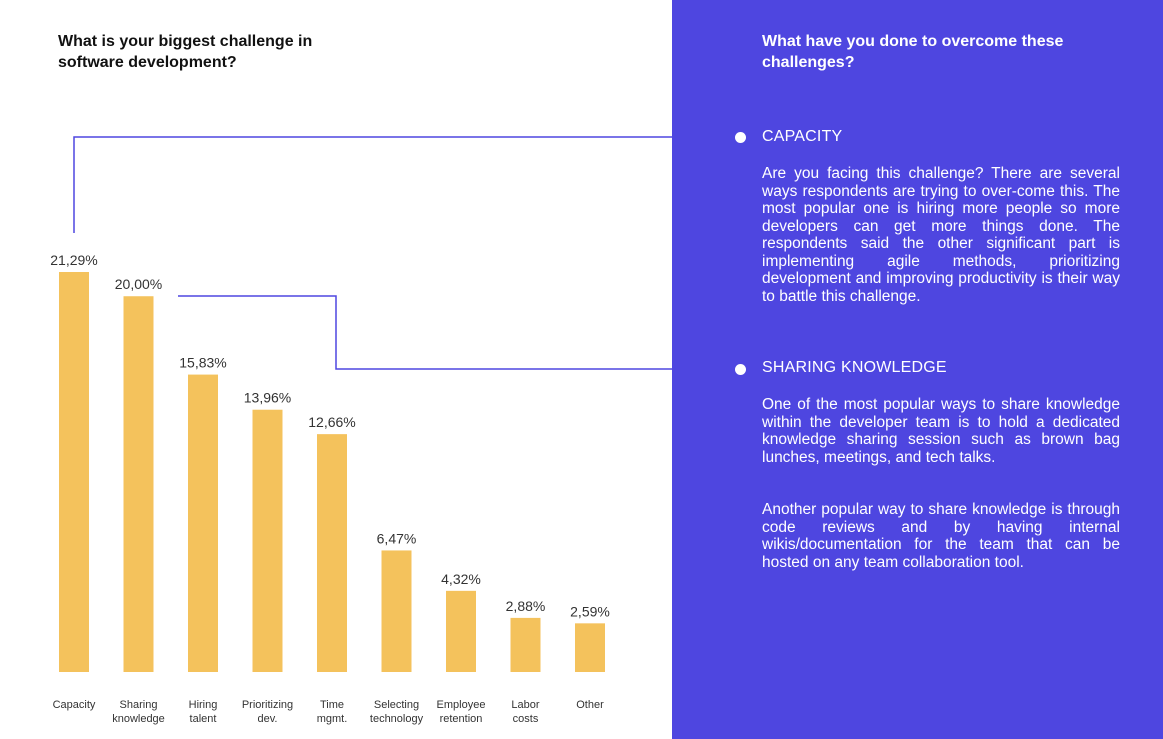  What do you see at coordinates (525, 705) in the screenshot?
I see `category-label: Labor` at bounding box center [525, 705].